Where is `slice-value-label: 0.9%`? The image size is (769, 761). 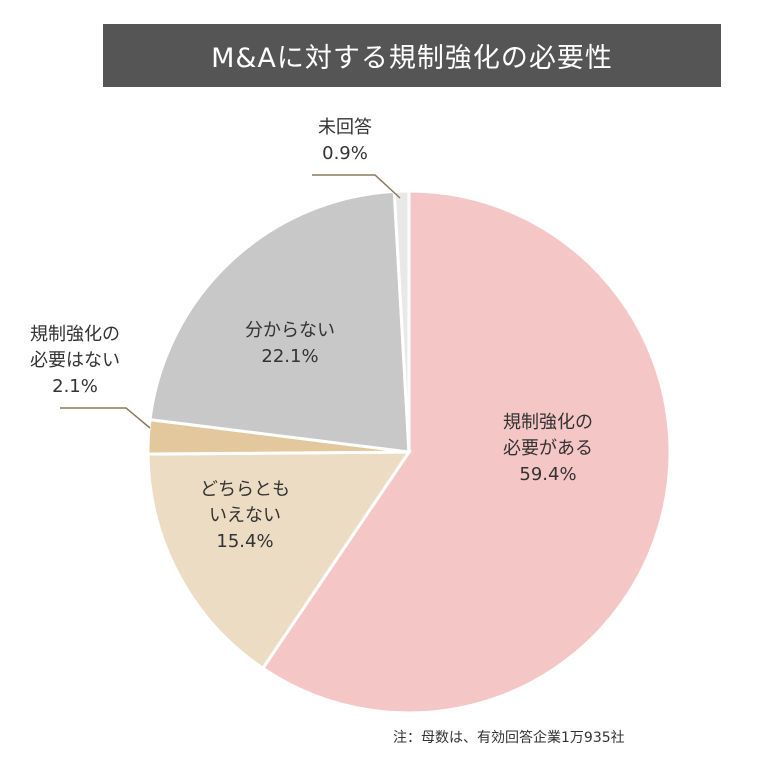 slice-value-label: 0.9% is located at coordinates (345, 153).